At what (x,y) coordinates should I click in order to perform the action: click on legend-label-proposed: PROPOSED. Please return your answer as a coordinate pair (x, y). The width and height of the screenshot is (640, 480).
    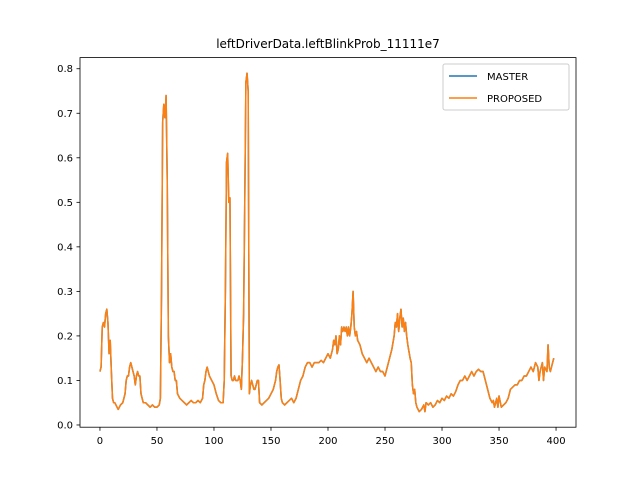
    Looking at the image, I should click on (514, 99).